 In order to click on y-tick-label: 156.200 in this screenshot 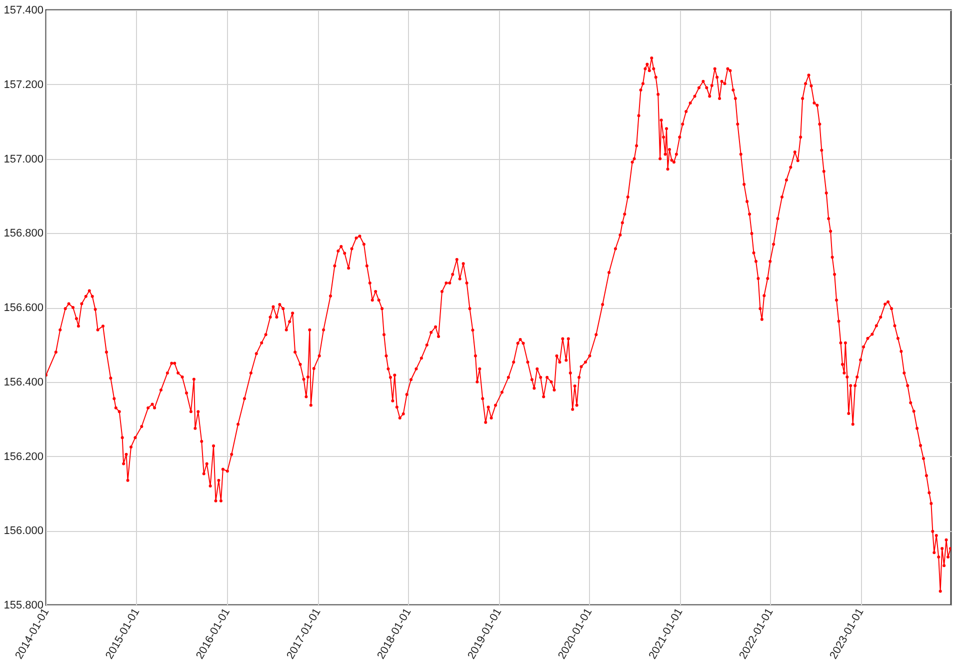, I will do `click(24, 456)`.